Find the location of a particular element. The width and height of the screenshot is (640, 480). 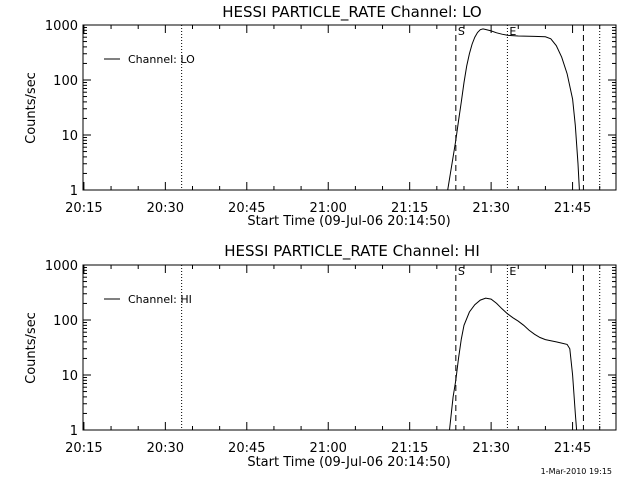

panel-lo-x-tick-label: 21:00 is located at coordinates (327, 208).